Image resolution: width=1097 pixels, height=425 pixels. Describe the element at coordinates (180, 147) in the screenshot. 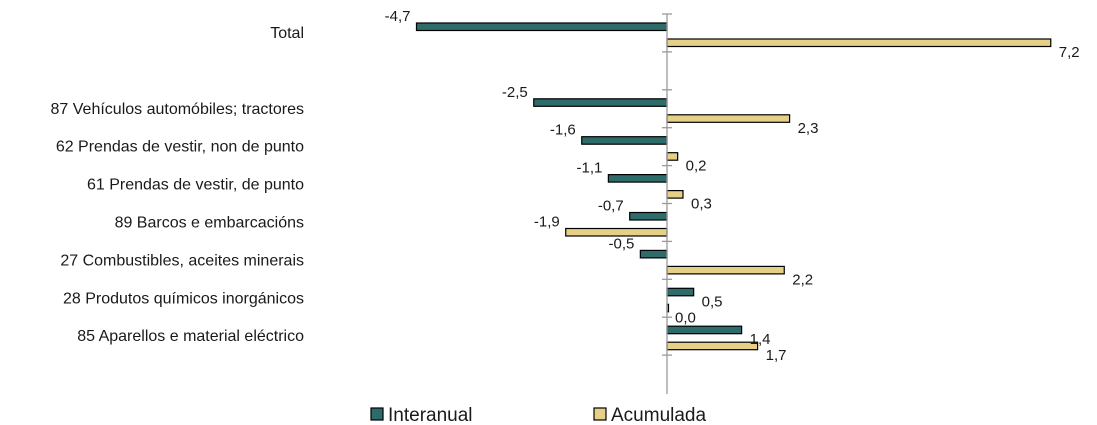

I see `category-label: 62 Prendas de vestir, non de punto` at that location.